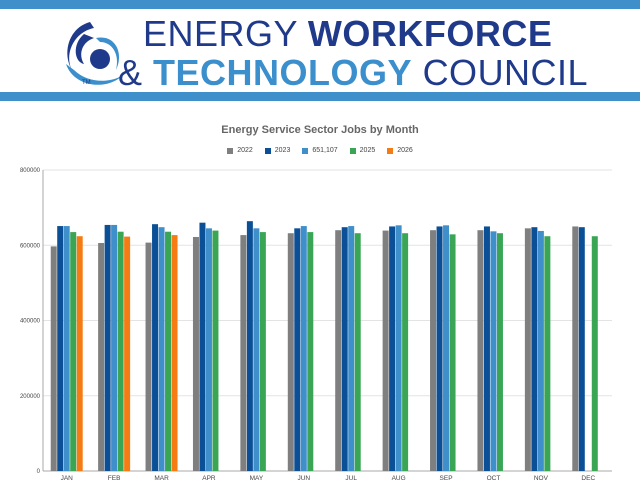  Describe the element at coordinates (351, 348) in the screenshot. I see `bar-651,107-JUL` at that location.